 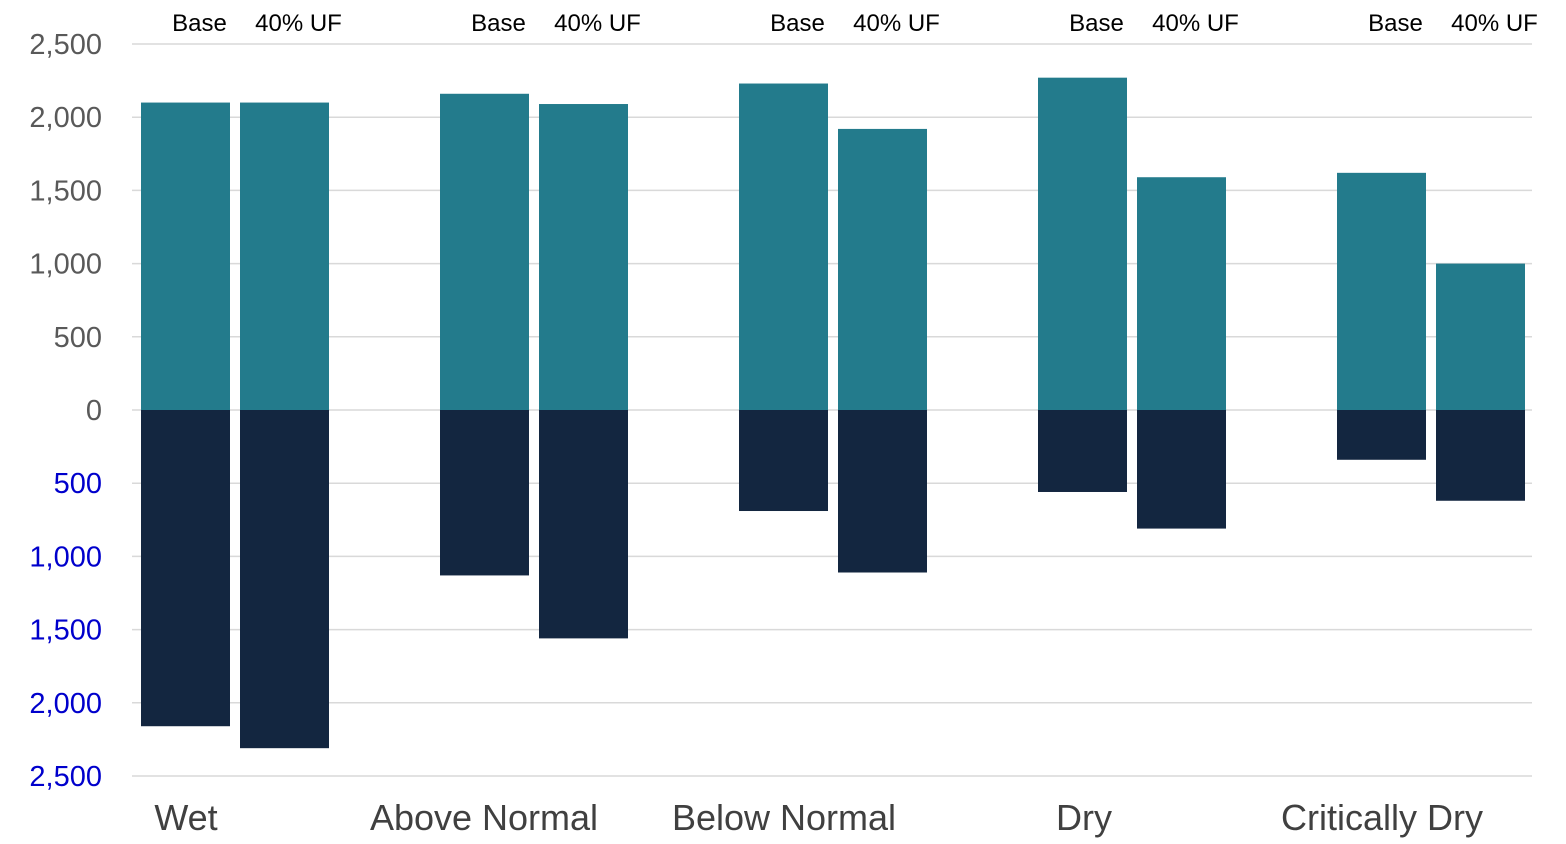 What do you see at coordinates (185, 817) in the screenshot?
I see `category-label: Wet` at bounding box center [185, 817].